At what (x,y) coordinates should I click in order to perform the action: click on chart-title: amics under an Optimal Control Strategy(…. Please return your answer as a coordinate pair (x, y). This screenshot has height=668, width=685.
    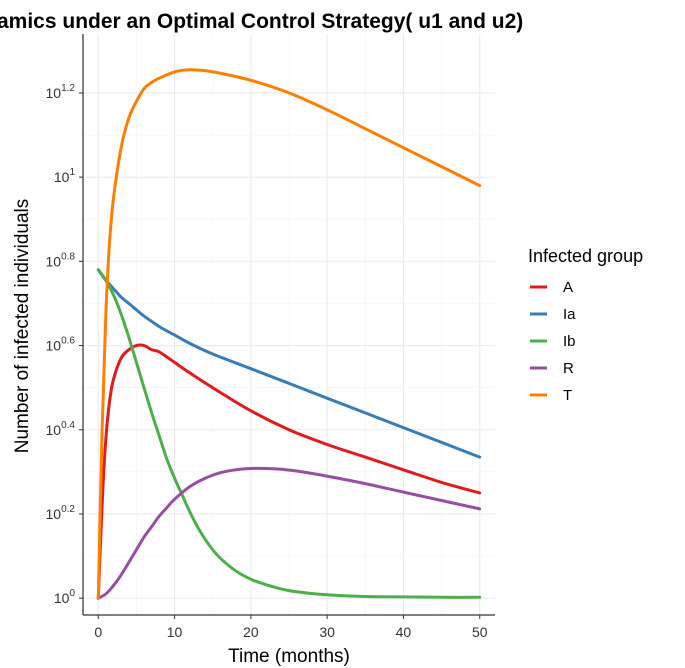
    Looking at the image, I should click on (261, 21).